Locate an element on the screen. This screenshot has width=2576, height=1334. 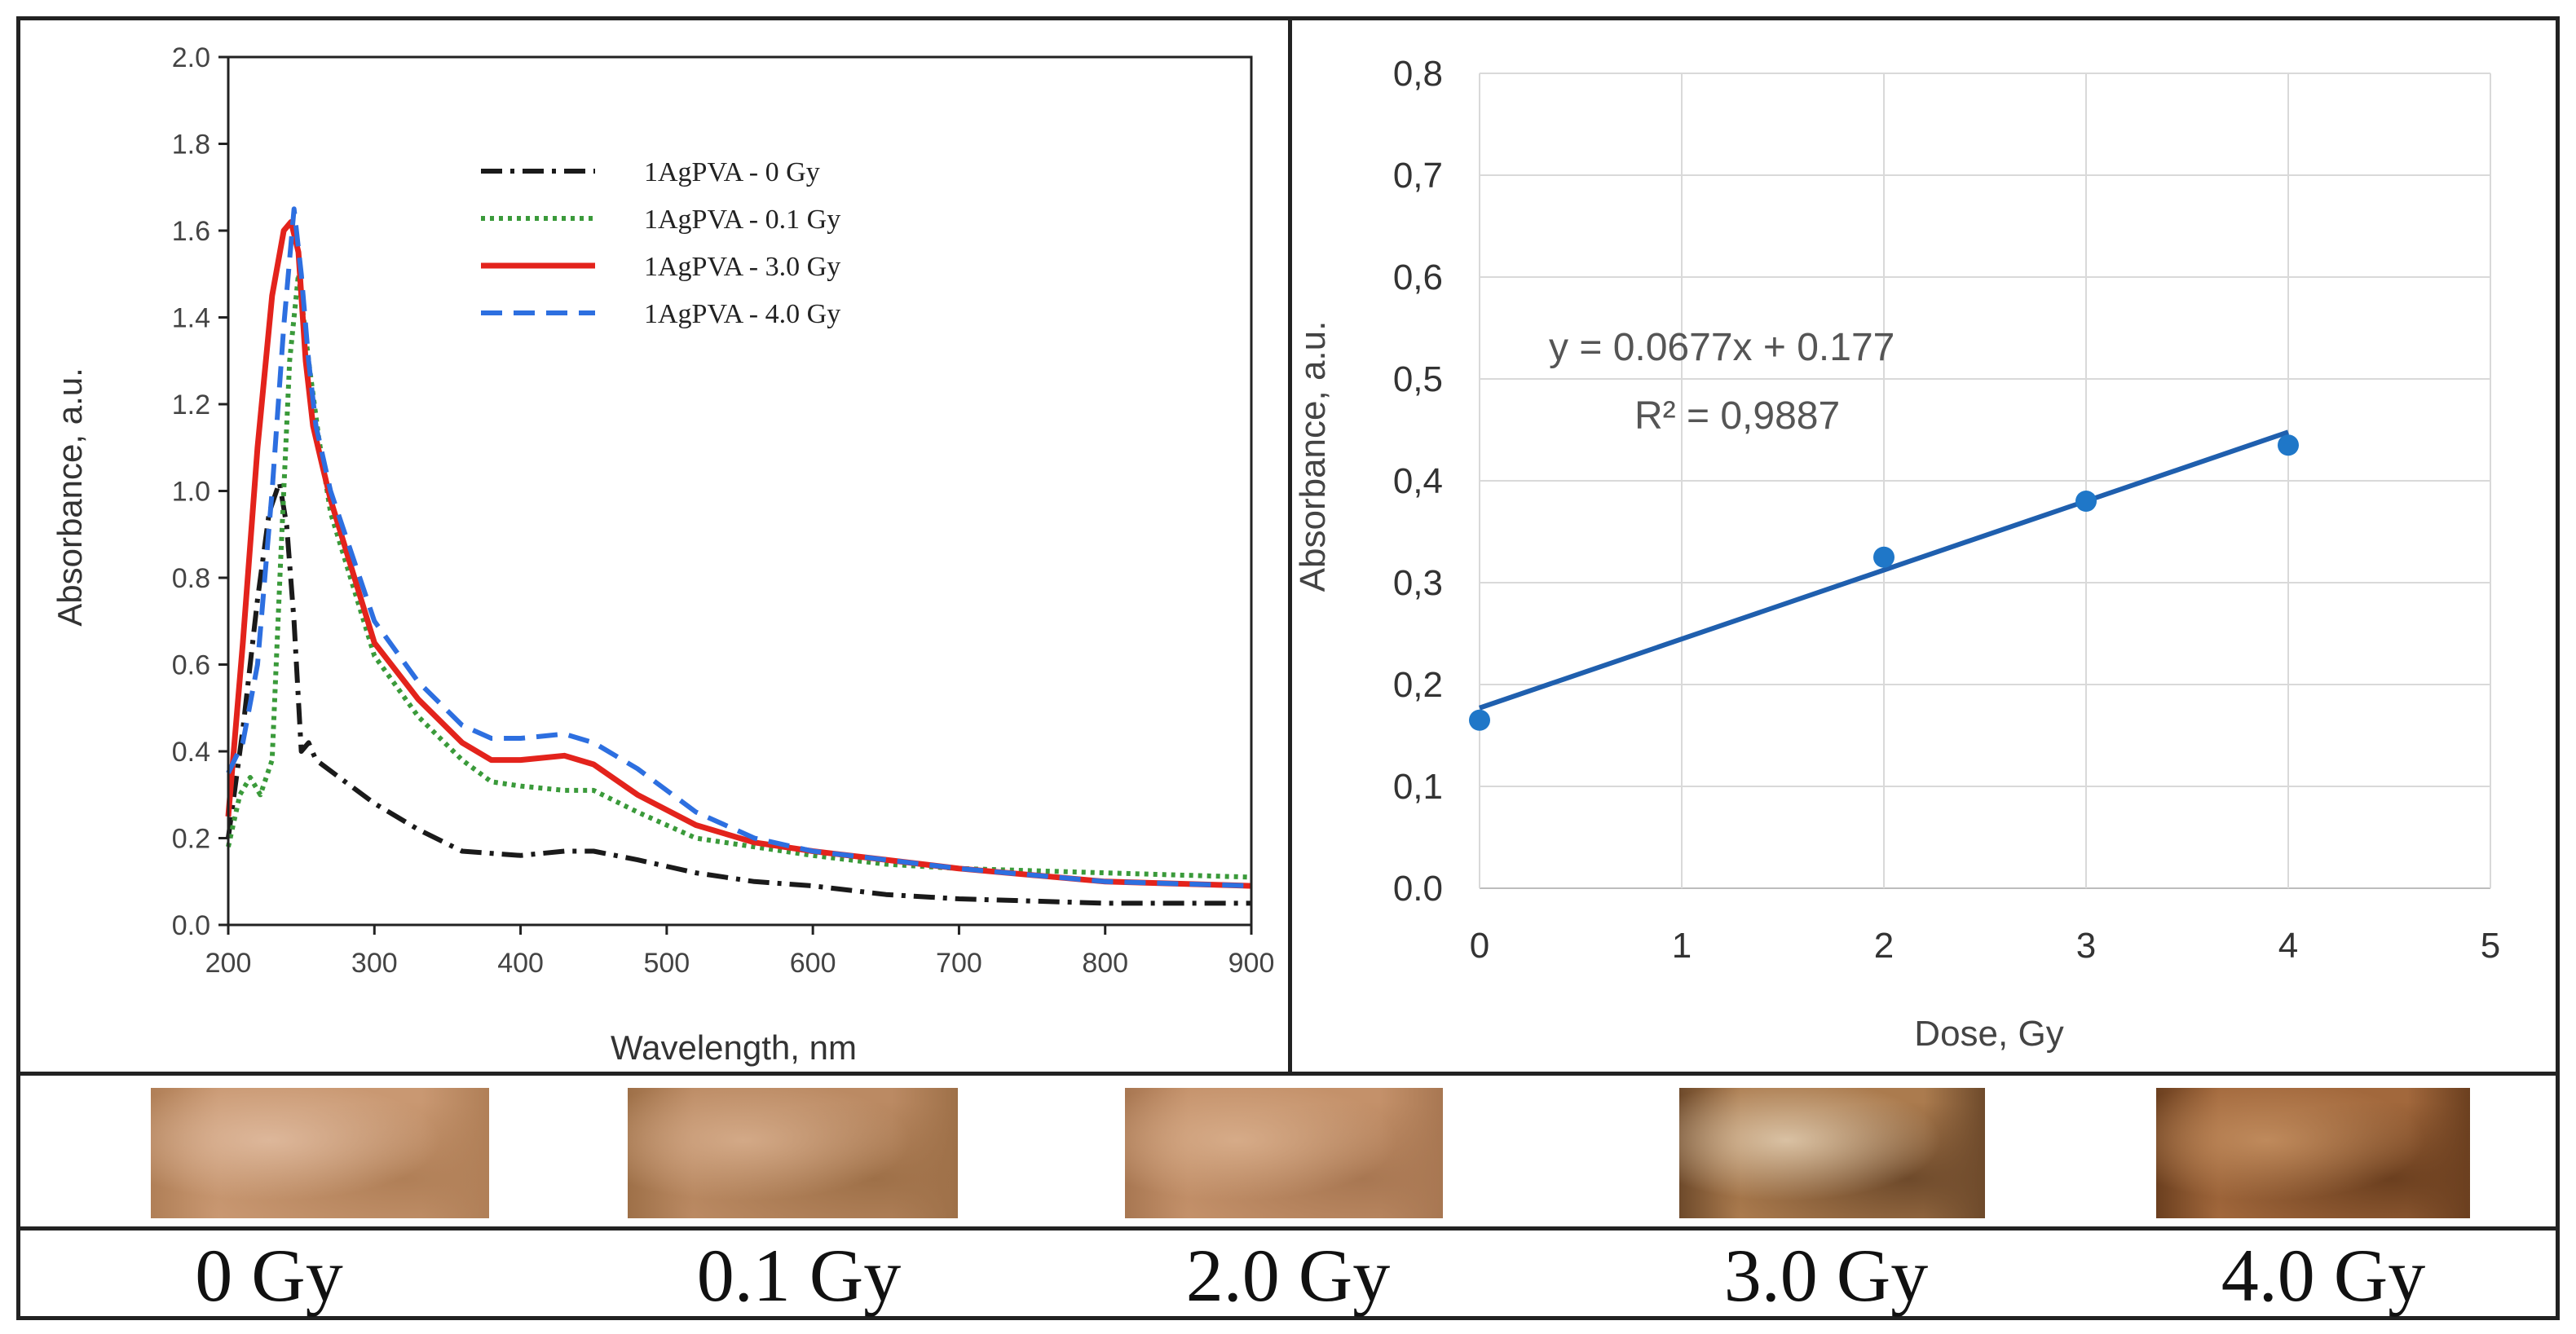
sample-photo-2-0gy is located at coordinates (1284, 1153).